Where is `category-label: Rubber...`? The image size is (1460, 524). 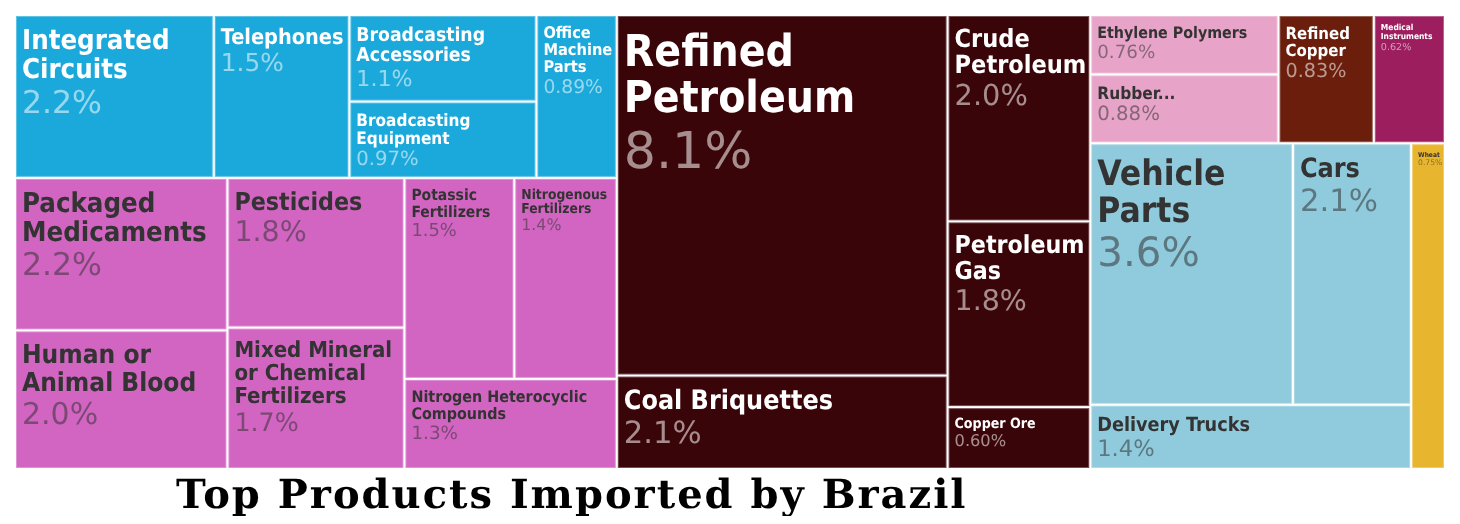 category-label: Rubber... is located at coordinates (1136, 94).